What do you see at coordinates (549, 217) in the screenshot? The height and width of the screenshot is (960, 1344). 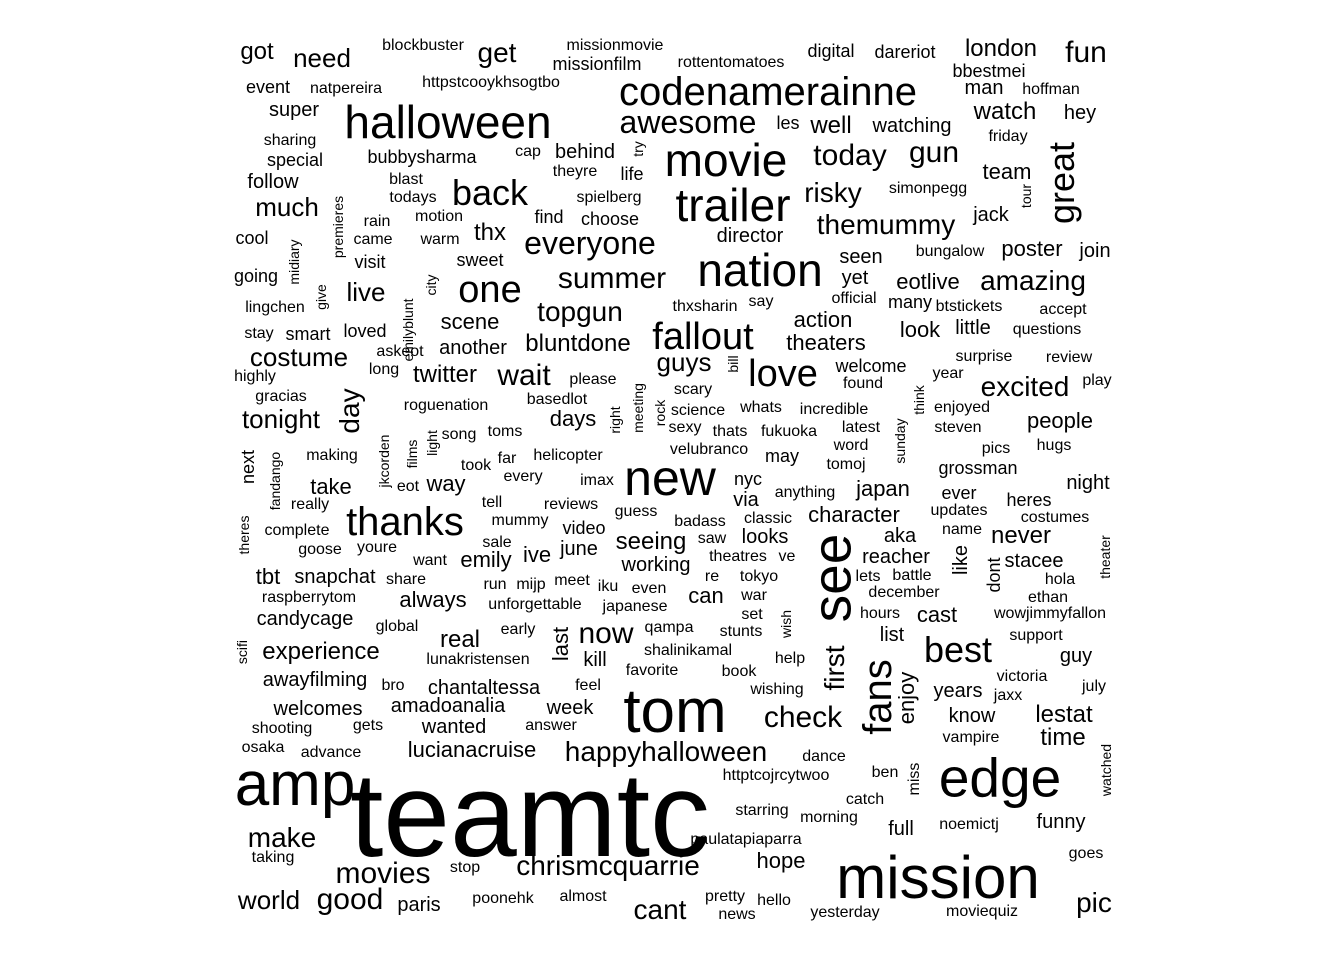 I see `cloud-word: find` at bounding box center [549, 217].